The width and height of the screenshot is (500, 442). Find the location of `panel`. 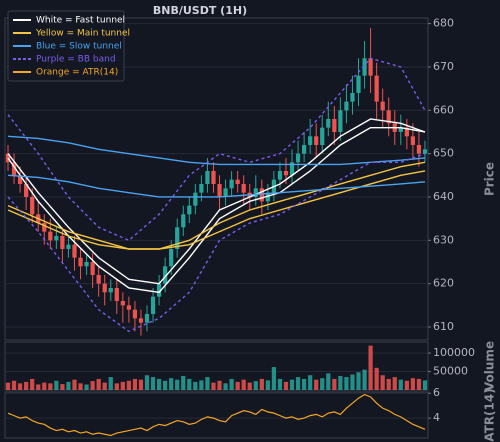

panel is located at coordinates (216, 415).